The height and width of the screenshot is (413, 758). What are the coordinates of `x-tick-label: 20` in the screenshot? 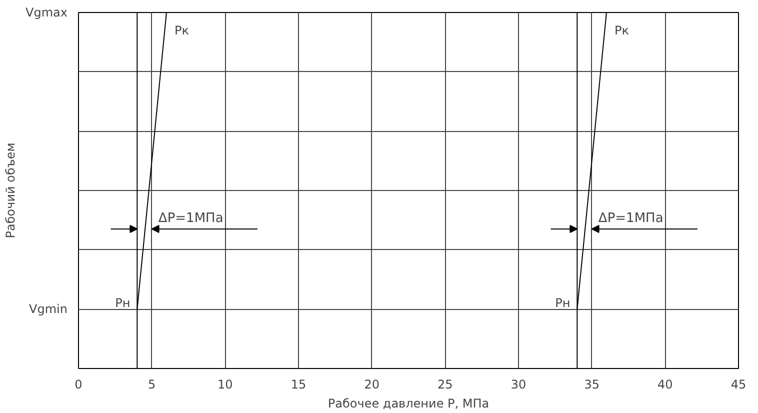 It's located at (372, 385).